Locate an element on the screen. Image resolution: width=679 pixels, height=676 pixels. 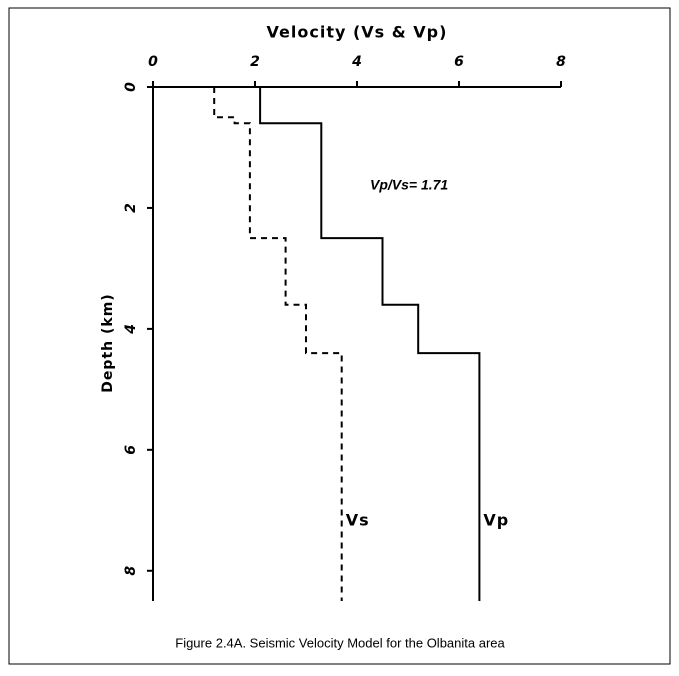
x-tick-label: 0 is located at coordinates (153, 62).